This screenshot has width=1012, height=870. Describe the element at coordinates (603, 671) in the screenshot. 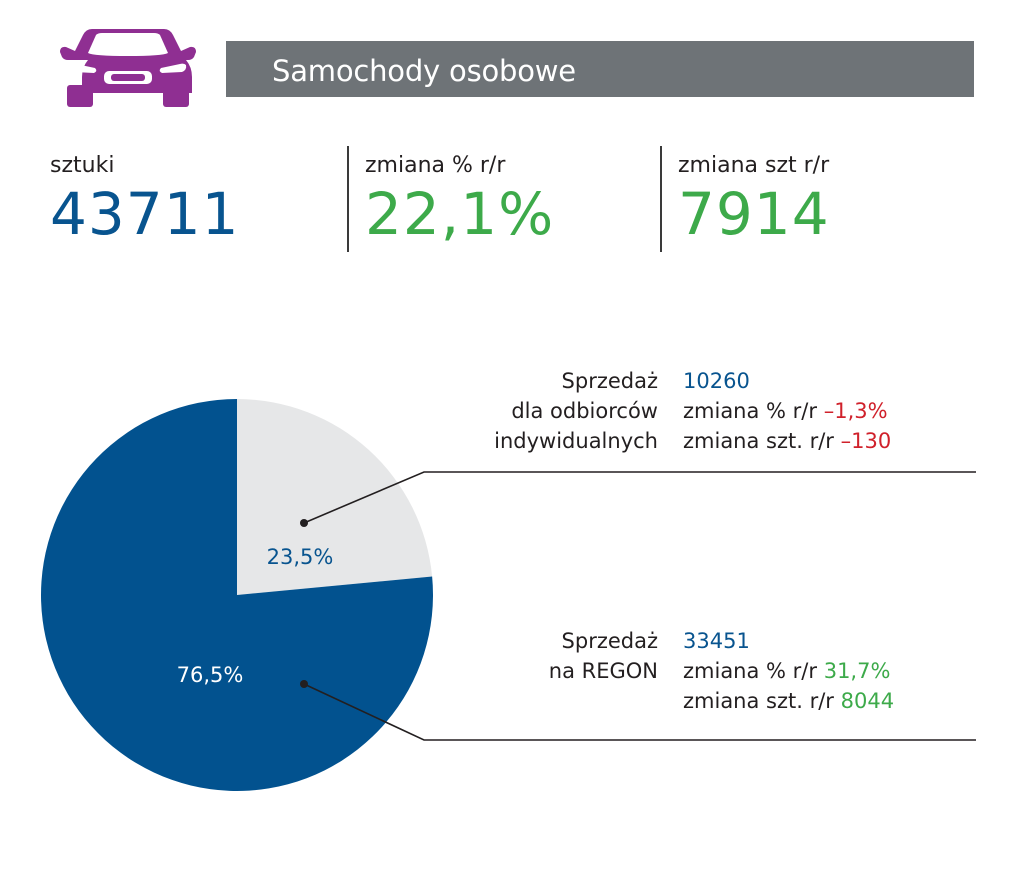

I see `segment-2-name-line: na REGON` at that location.